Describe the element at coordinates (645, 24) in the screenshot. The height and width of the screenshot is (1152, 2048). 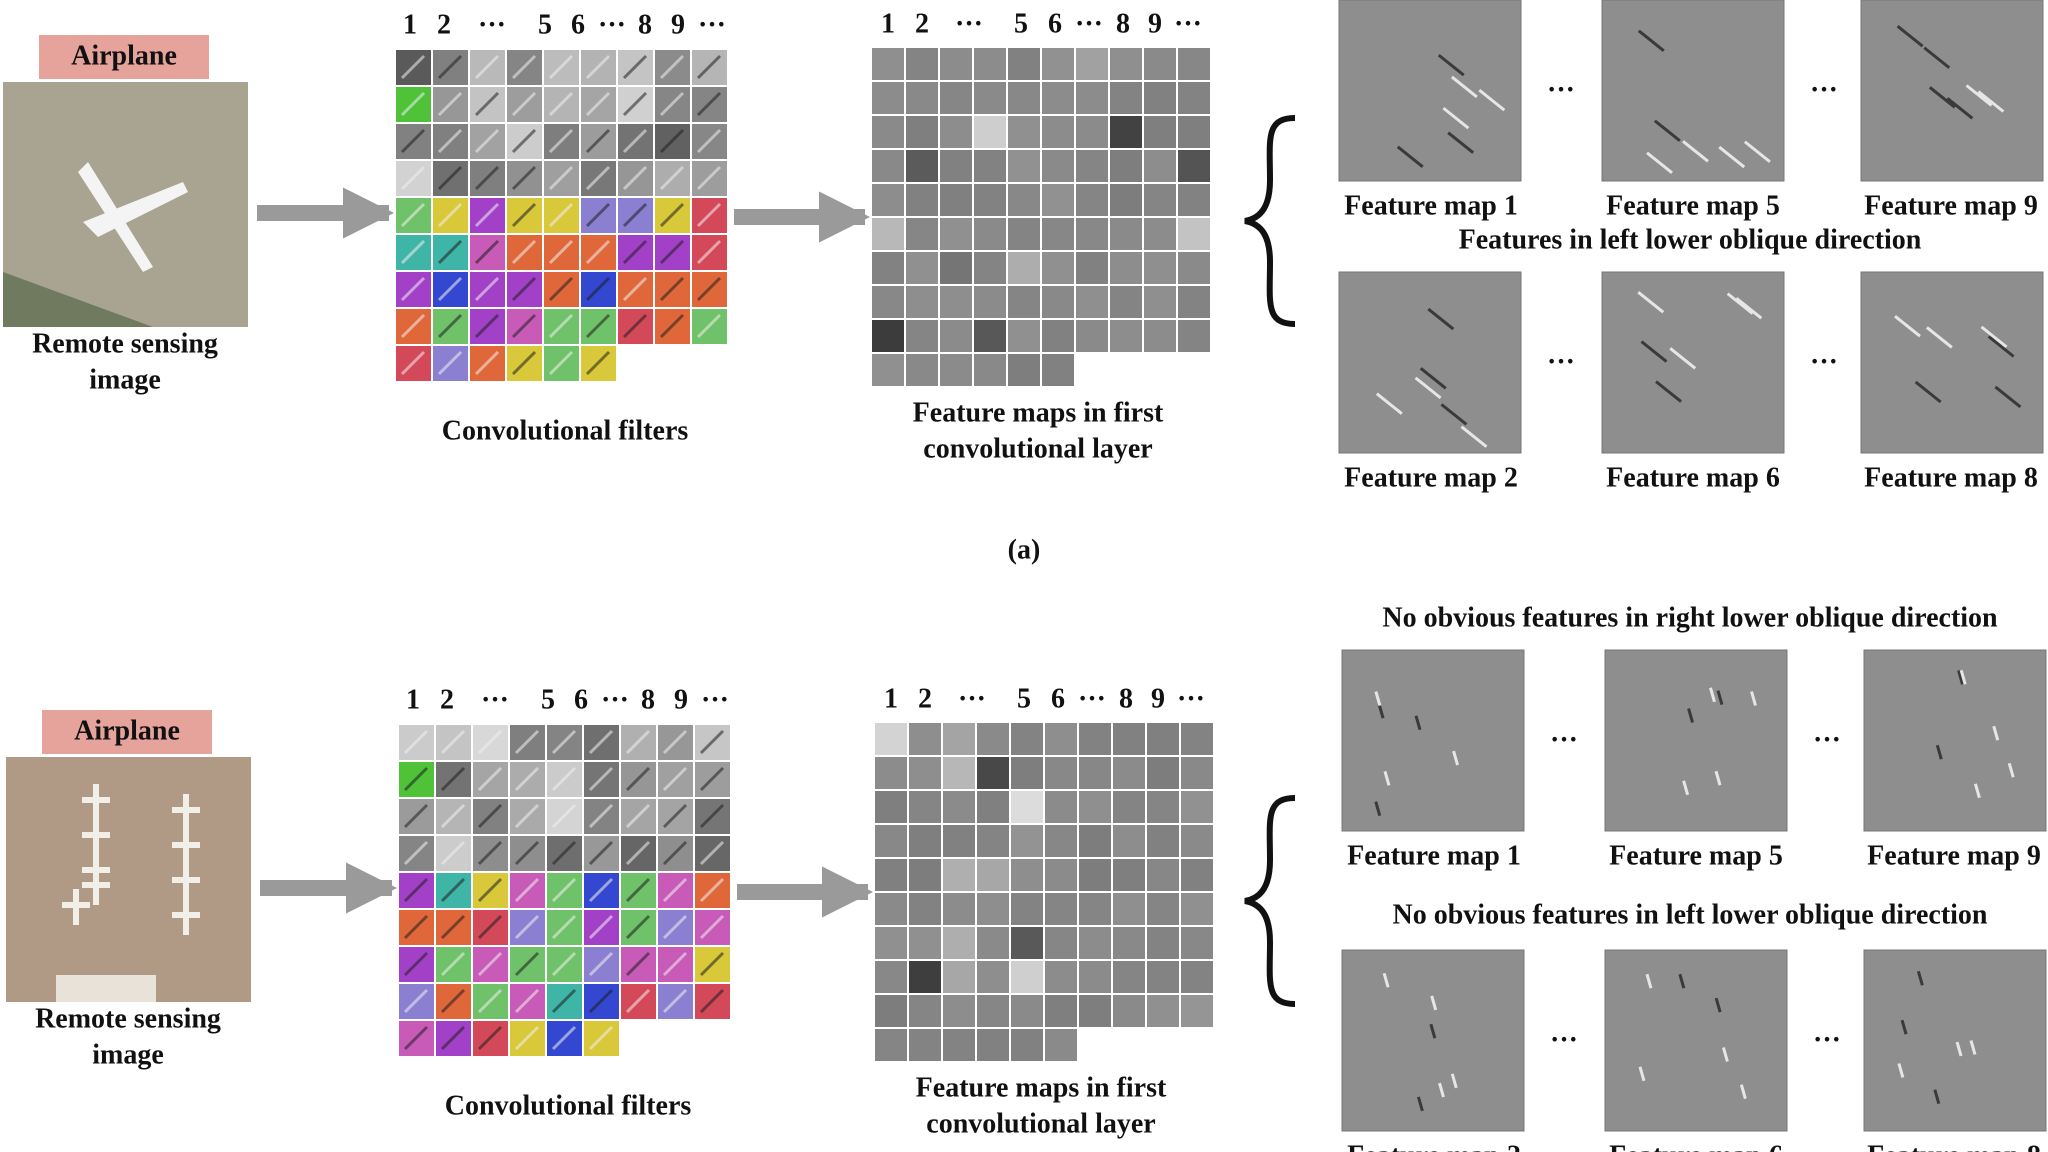
I see `filter-index: 8` at that location.